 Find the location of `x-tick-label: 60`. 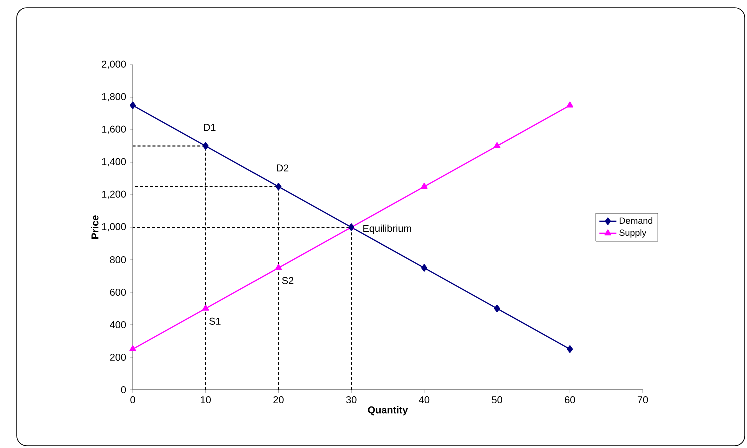

x-tick-label: 60 is located at coordinates (570, 400).